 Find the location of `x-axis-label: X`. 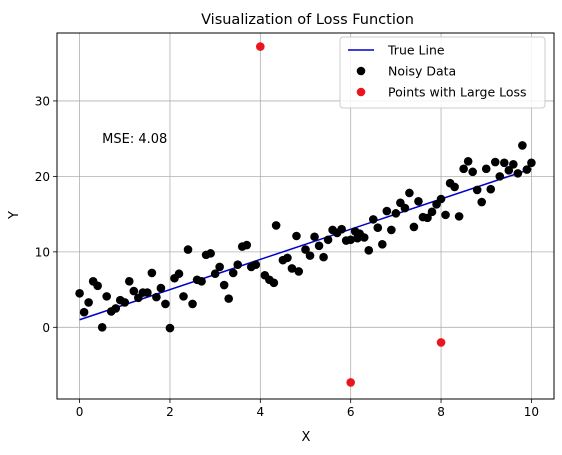

x-axis-label: X is located at coordinates (306, 437).